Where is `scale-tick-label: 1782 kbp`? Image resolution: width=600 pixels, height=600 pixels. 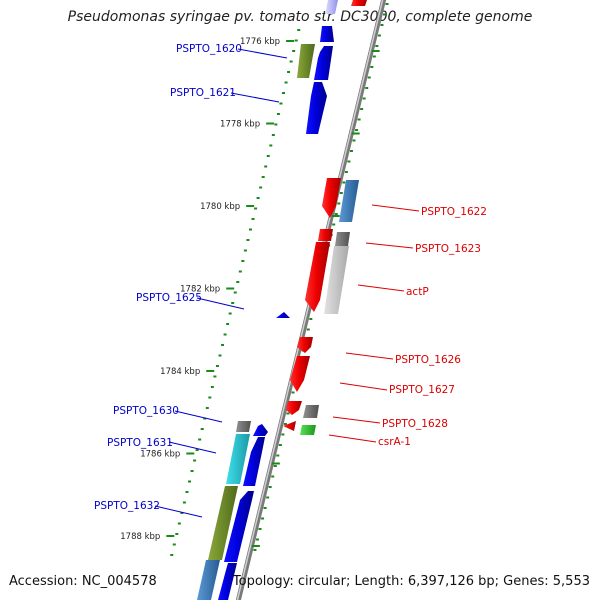 scale-tick-label: 1782 kbp is located at coordinates (200, 290).